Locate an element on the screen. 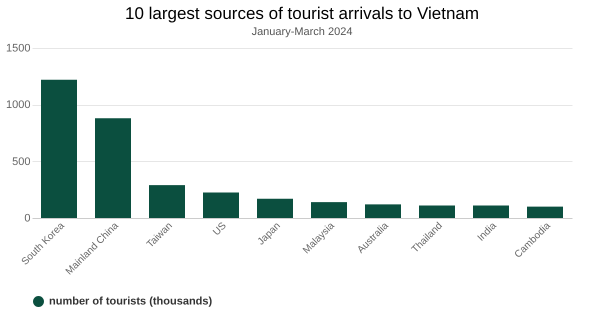 The width and height of the screenshot is (600, 330). y-tick-label: 0 is located at coordinates (27, 218).